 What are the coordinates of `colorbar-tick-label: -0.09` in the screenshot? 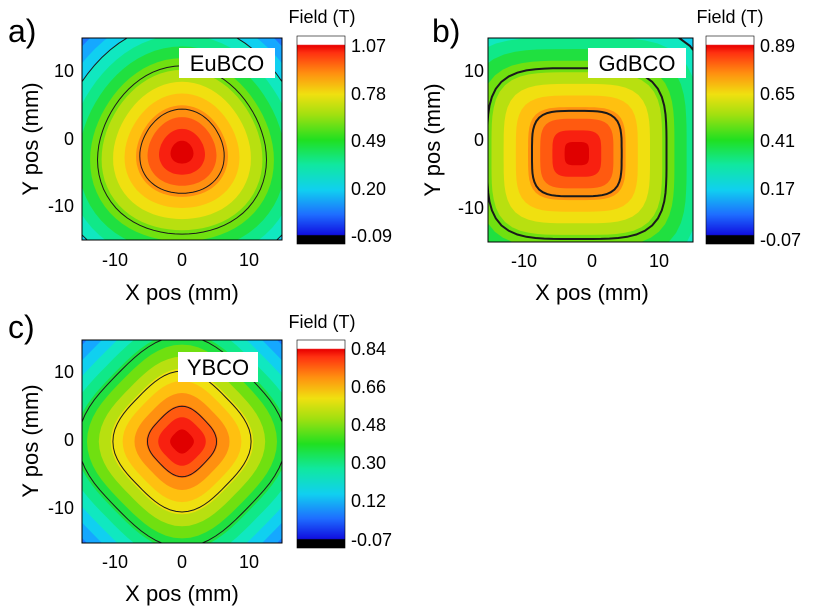 It's located at (371, 236).